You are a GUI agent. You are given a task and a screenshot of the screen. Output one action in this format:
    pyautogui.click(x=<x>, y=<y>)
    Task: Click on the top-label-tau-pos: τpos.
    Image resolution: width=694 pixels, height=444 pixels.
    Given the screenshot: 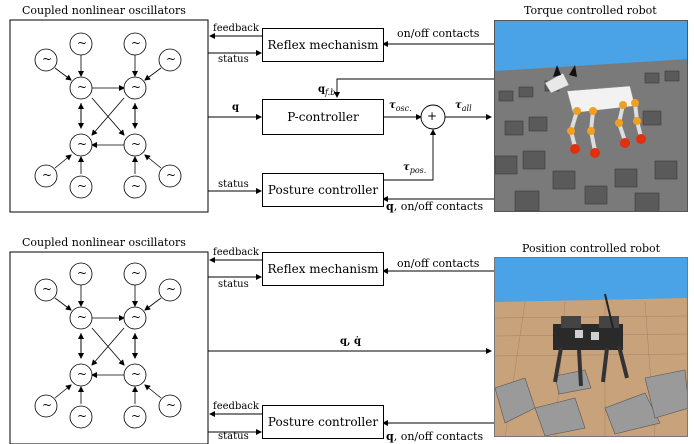 What is the action you would take?
    pyautogui.click(x=415, y=168)
    